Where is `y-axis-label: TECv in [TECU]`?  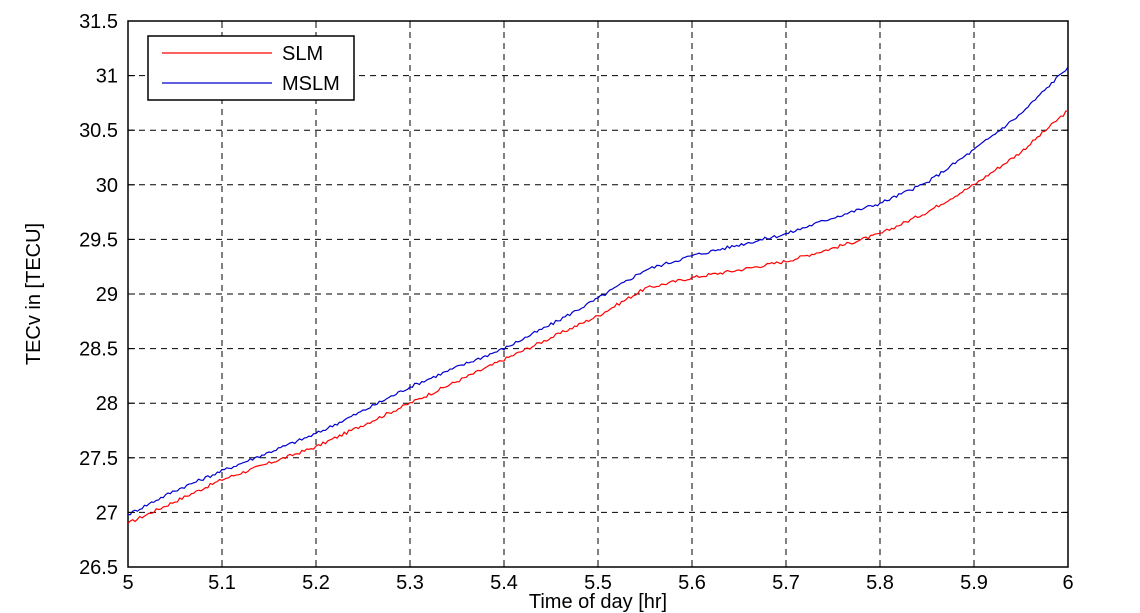
y-axis-label: TECv in [TECU] is located at coordinates (34, 294).